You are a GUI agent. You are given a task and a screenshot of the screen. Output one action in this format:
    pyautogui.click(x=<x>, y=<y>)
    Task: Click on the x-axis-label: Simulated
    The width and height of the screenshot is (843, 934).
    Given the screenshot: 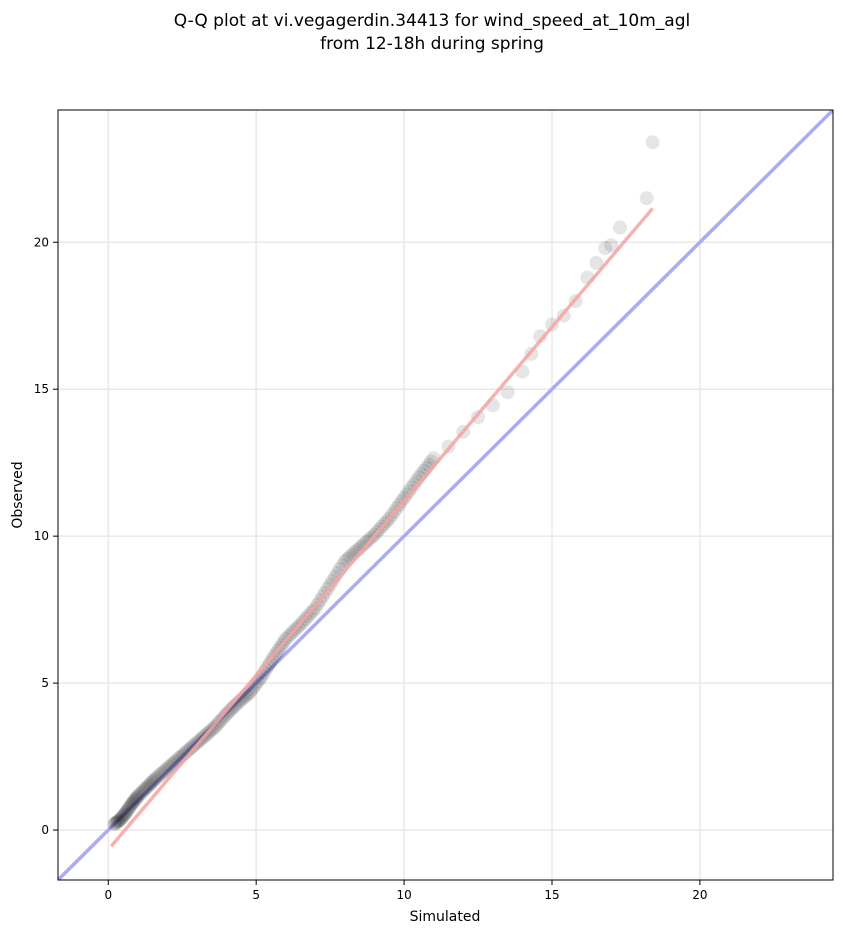 What is the action you would take?
    pyautogui.click(x=445, y=917)
    